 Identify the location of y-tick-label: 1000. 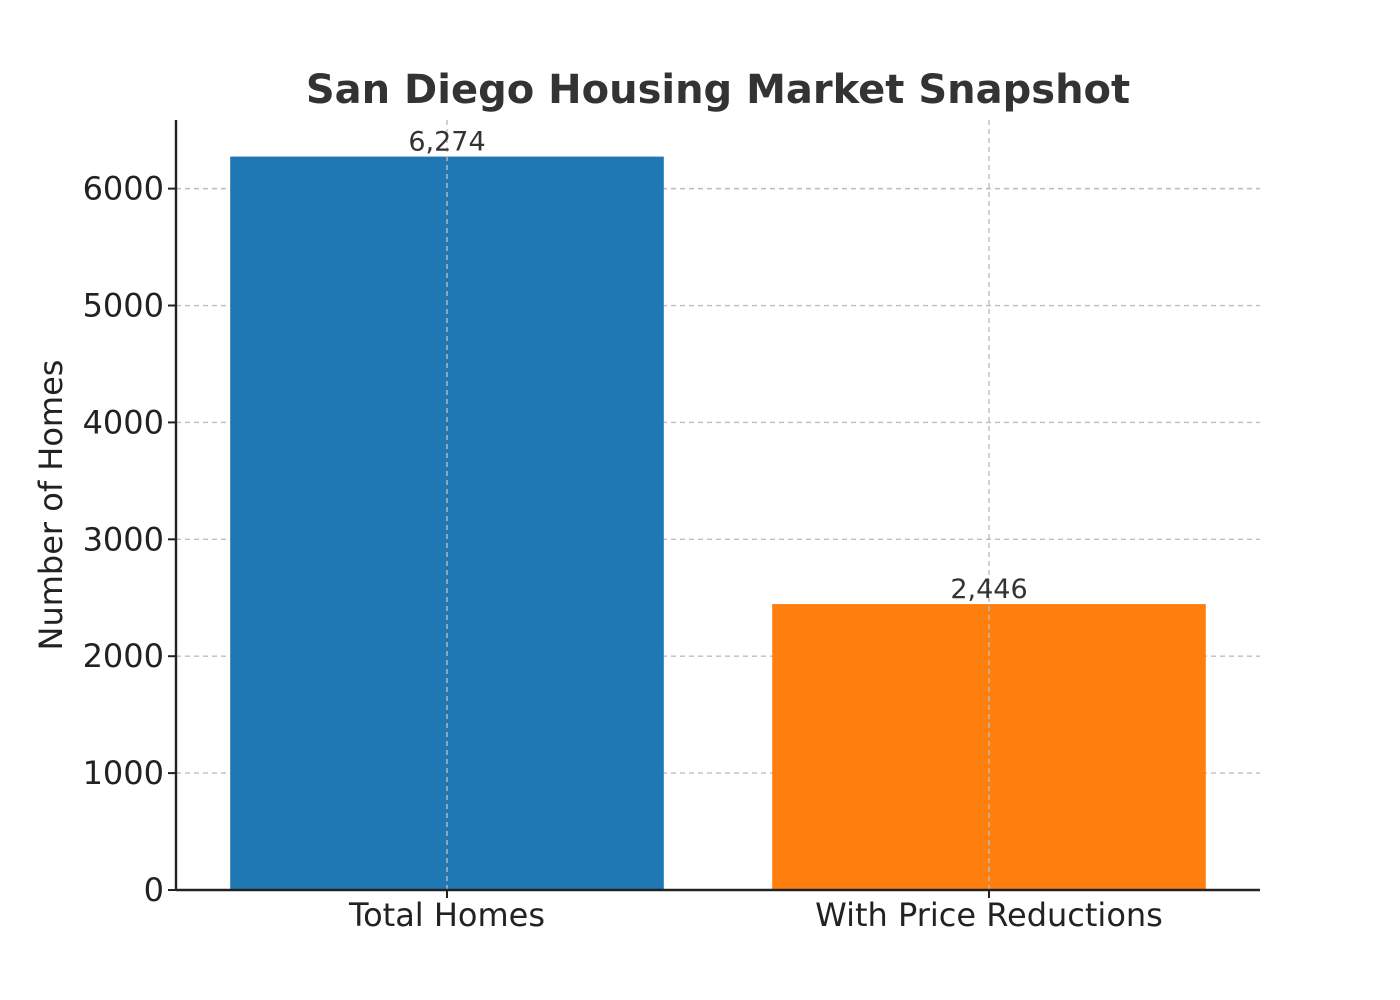
(123, 773).